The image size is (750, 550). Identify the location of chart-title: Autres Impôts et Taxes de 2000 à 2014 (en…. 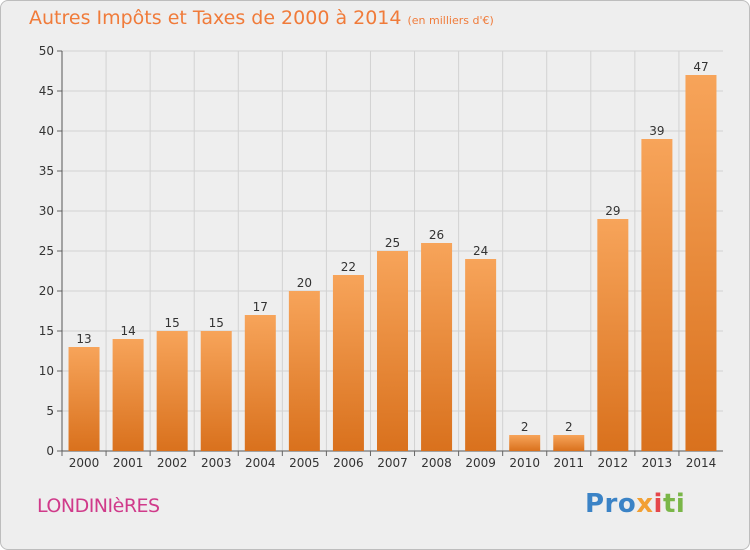
(261, 18).